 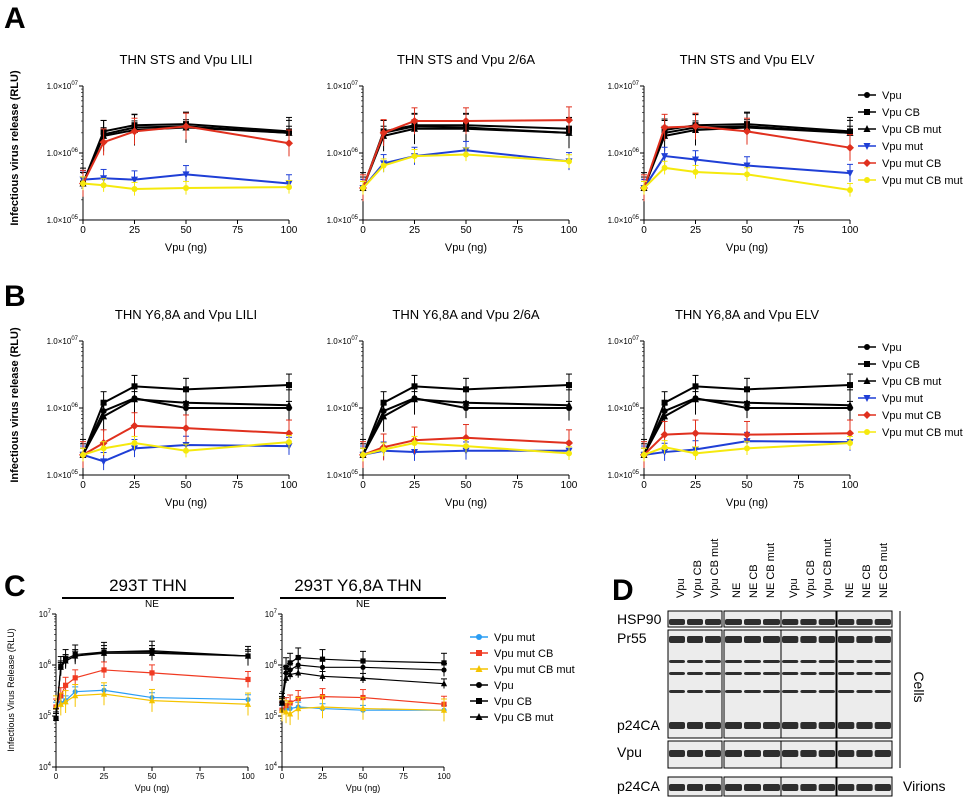 I want to click on panel-letter-a: A, so click(x=15, y=18).